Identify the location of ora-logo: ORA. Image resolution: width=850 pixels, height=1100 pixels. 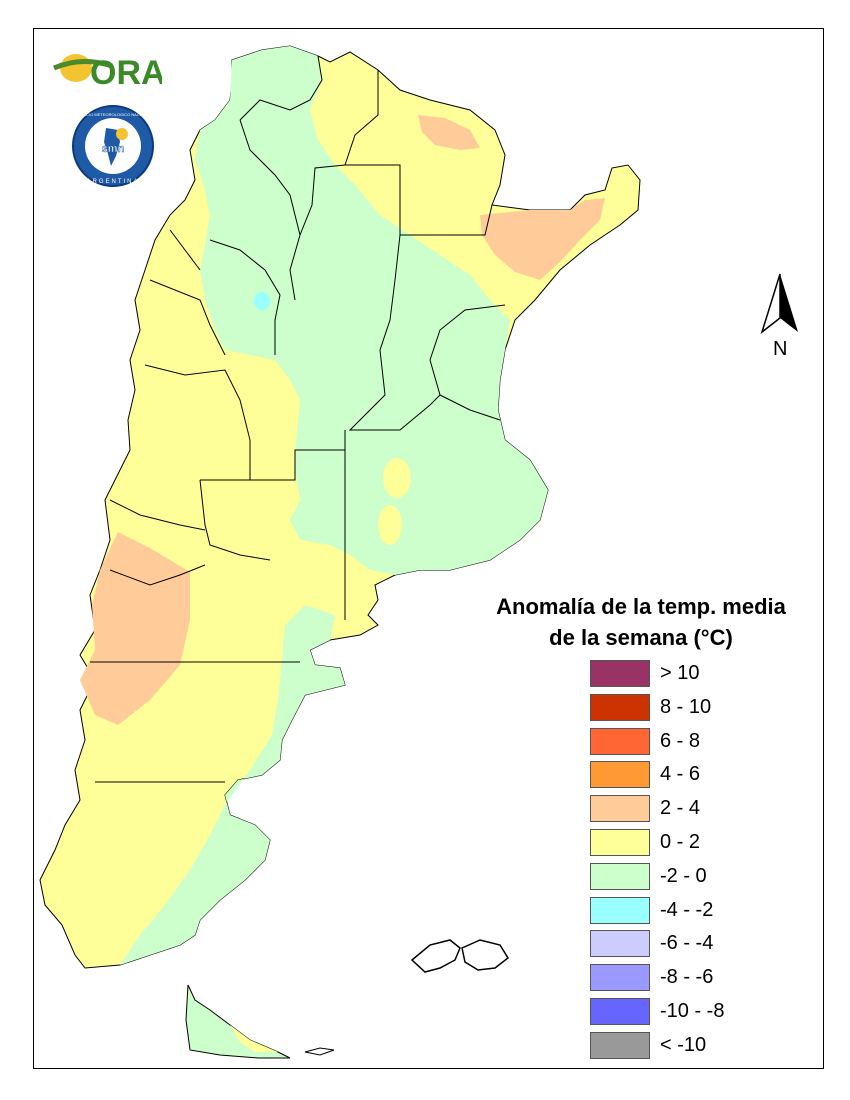
(107, 72).